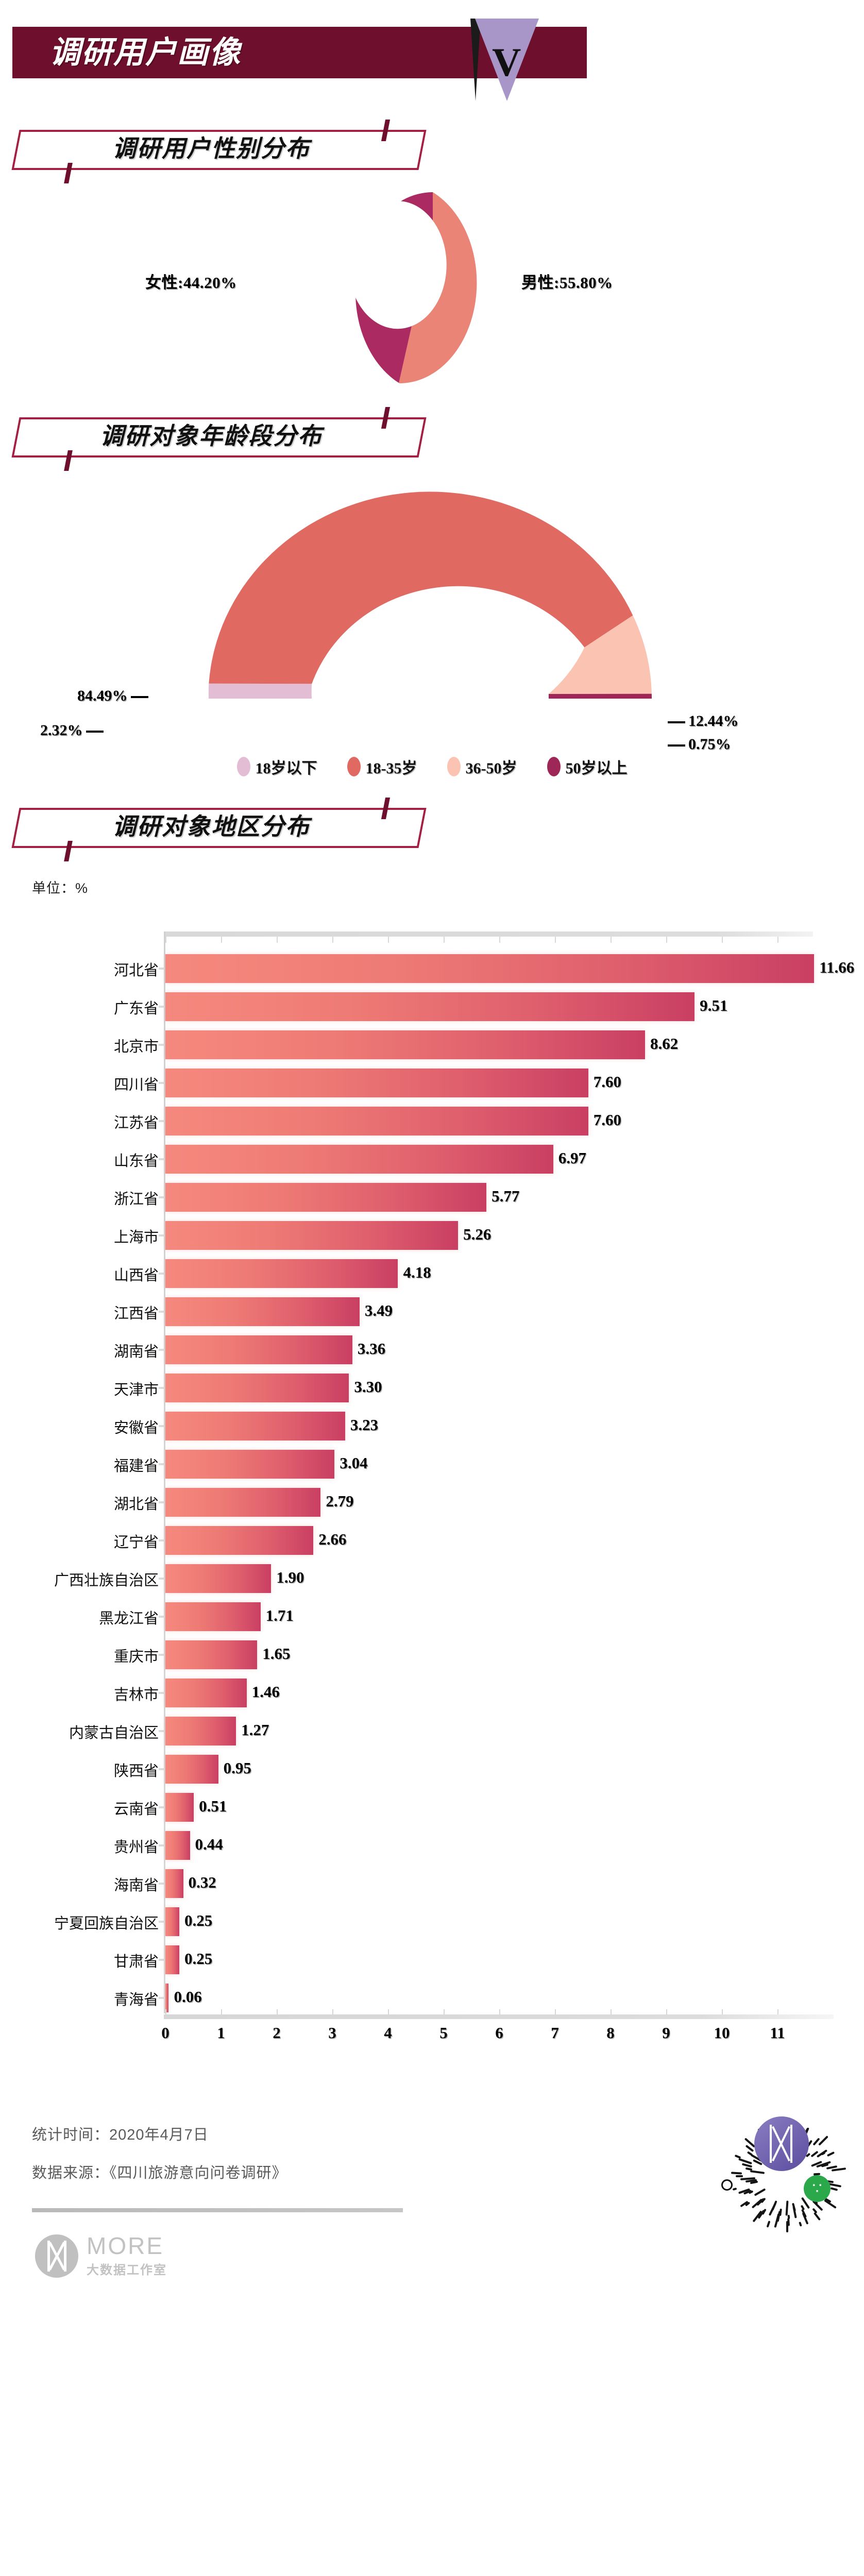 The image size is (864, 2576). Describe the element at coordinates (382, 766) in the screenshot. I see `legend-item-18-35: 18-35岁` at that location.